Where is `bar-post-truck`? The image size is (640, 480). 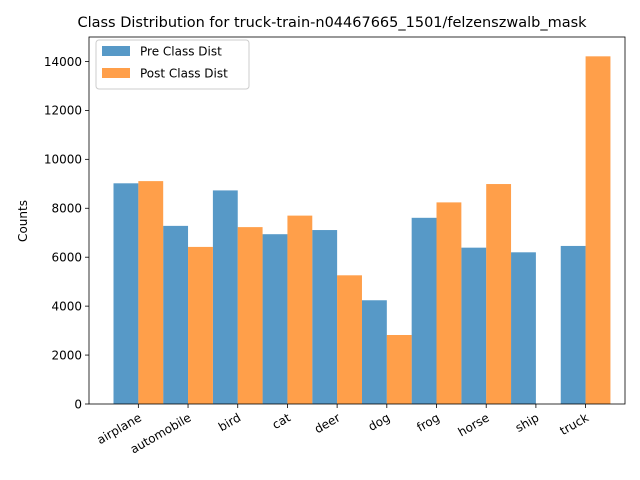 bar-post-truck is located at coordinates (598, 230).